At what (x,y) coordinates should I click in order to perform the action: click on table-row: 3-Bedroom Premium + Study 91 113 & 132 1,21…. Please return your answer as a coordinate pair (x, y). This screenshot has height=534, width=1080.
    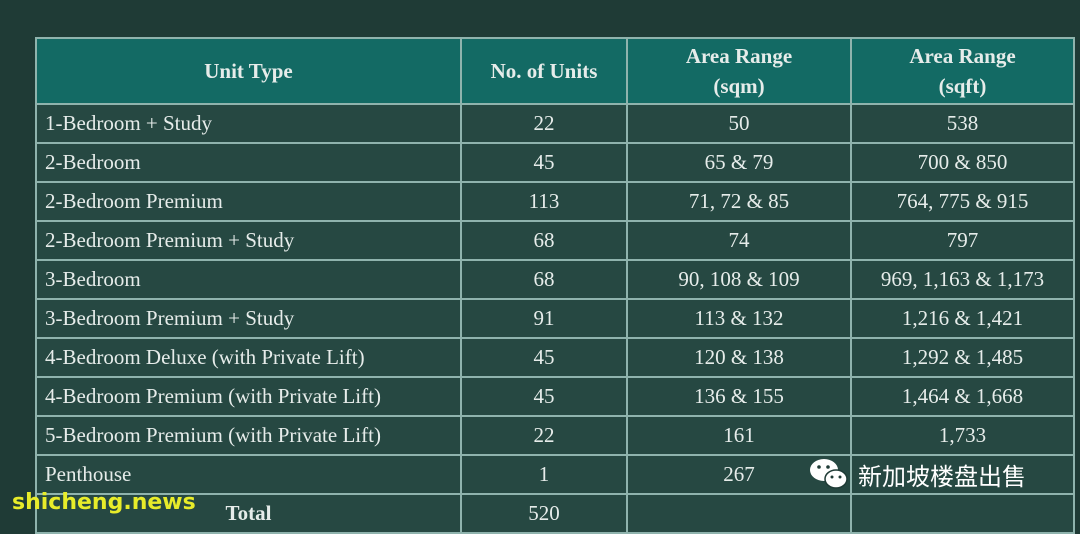
    Looking at the image, I should click on (555, 318).